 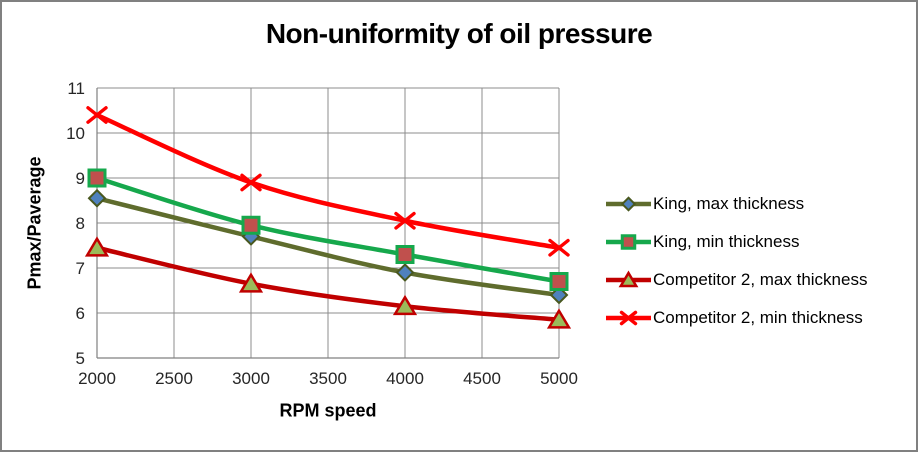 What do you see at coordinates (729, 203) in the screenshot?
I see `legend-label: King, max thickness` at bounding box center [729, 203].